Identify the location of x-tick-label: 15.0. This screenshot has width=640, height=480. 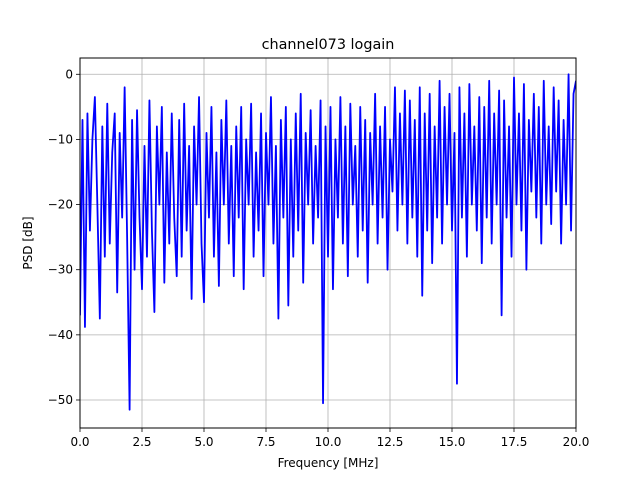
(452, 442).